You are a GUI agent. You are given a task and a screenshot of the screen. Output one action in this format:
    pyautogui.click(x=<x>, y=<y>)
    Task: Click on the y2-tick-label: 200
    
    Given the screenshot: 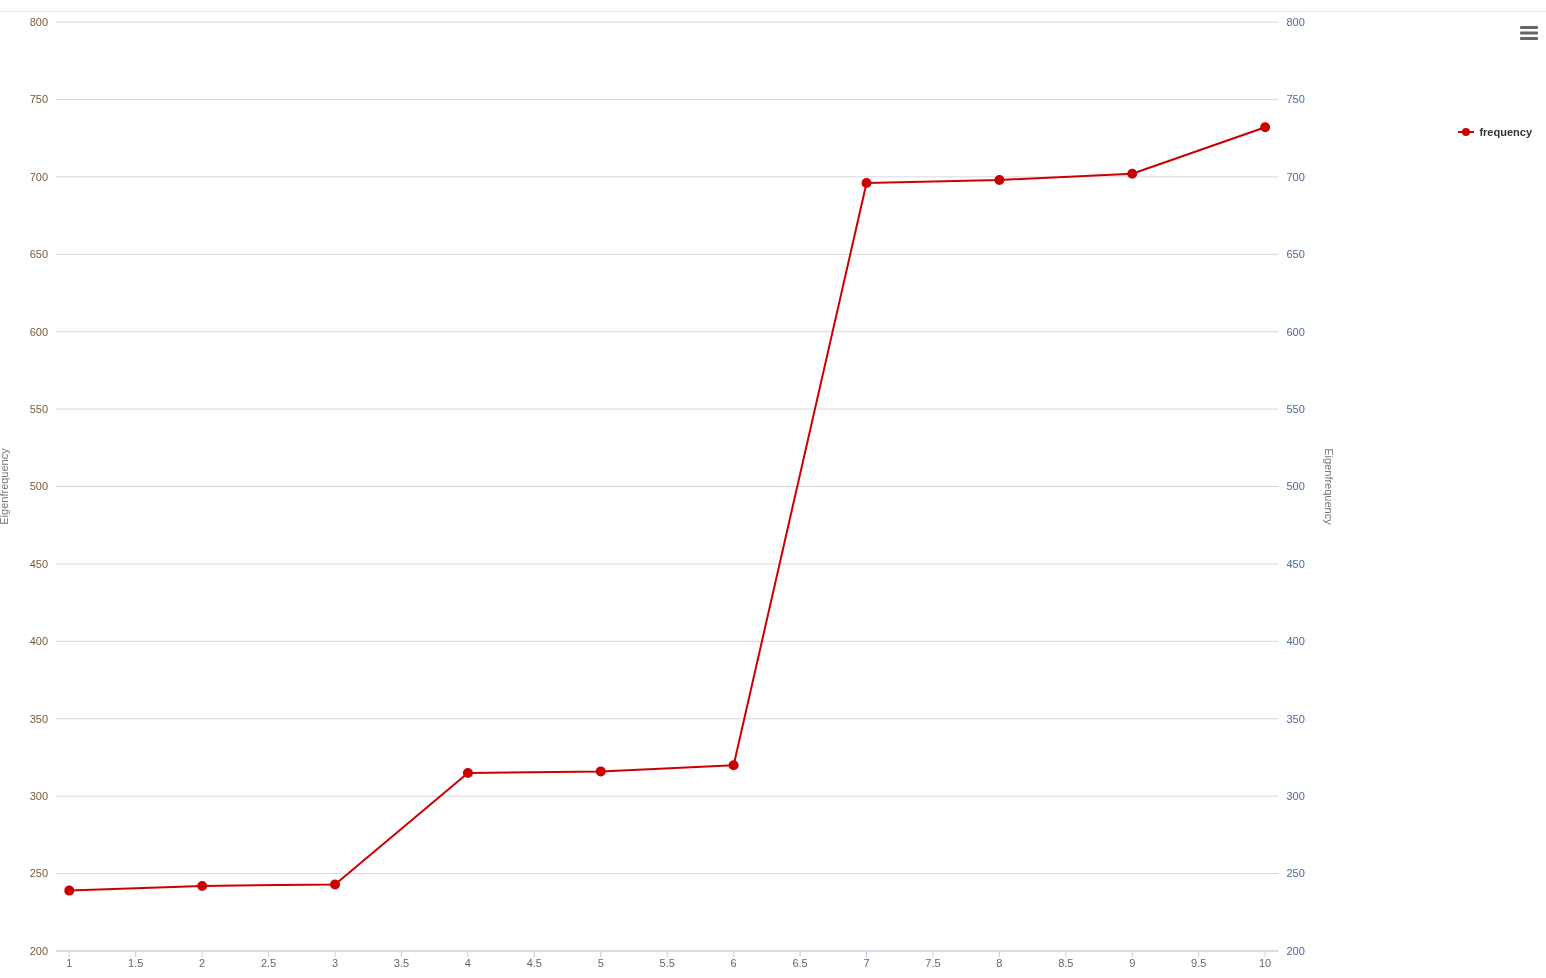 What is the action you would take?
    pyautogui.click(x=1295, y=950)
    